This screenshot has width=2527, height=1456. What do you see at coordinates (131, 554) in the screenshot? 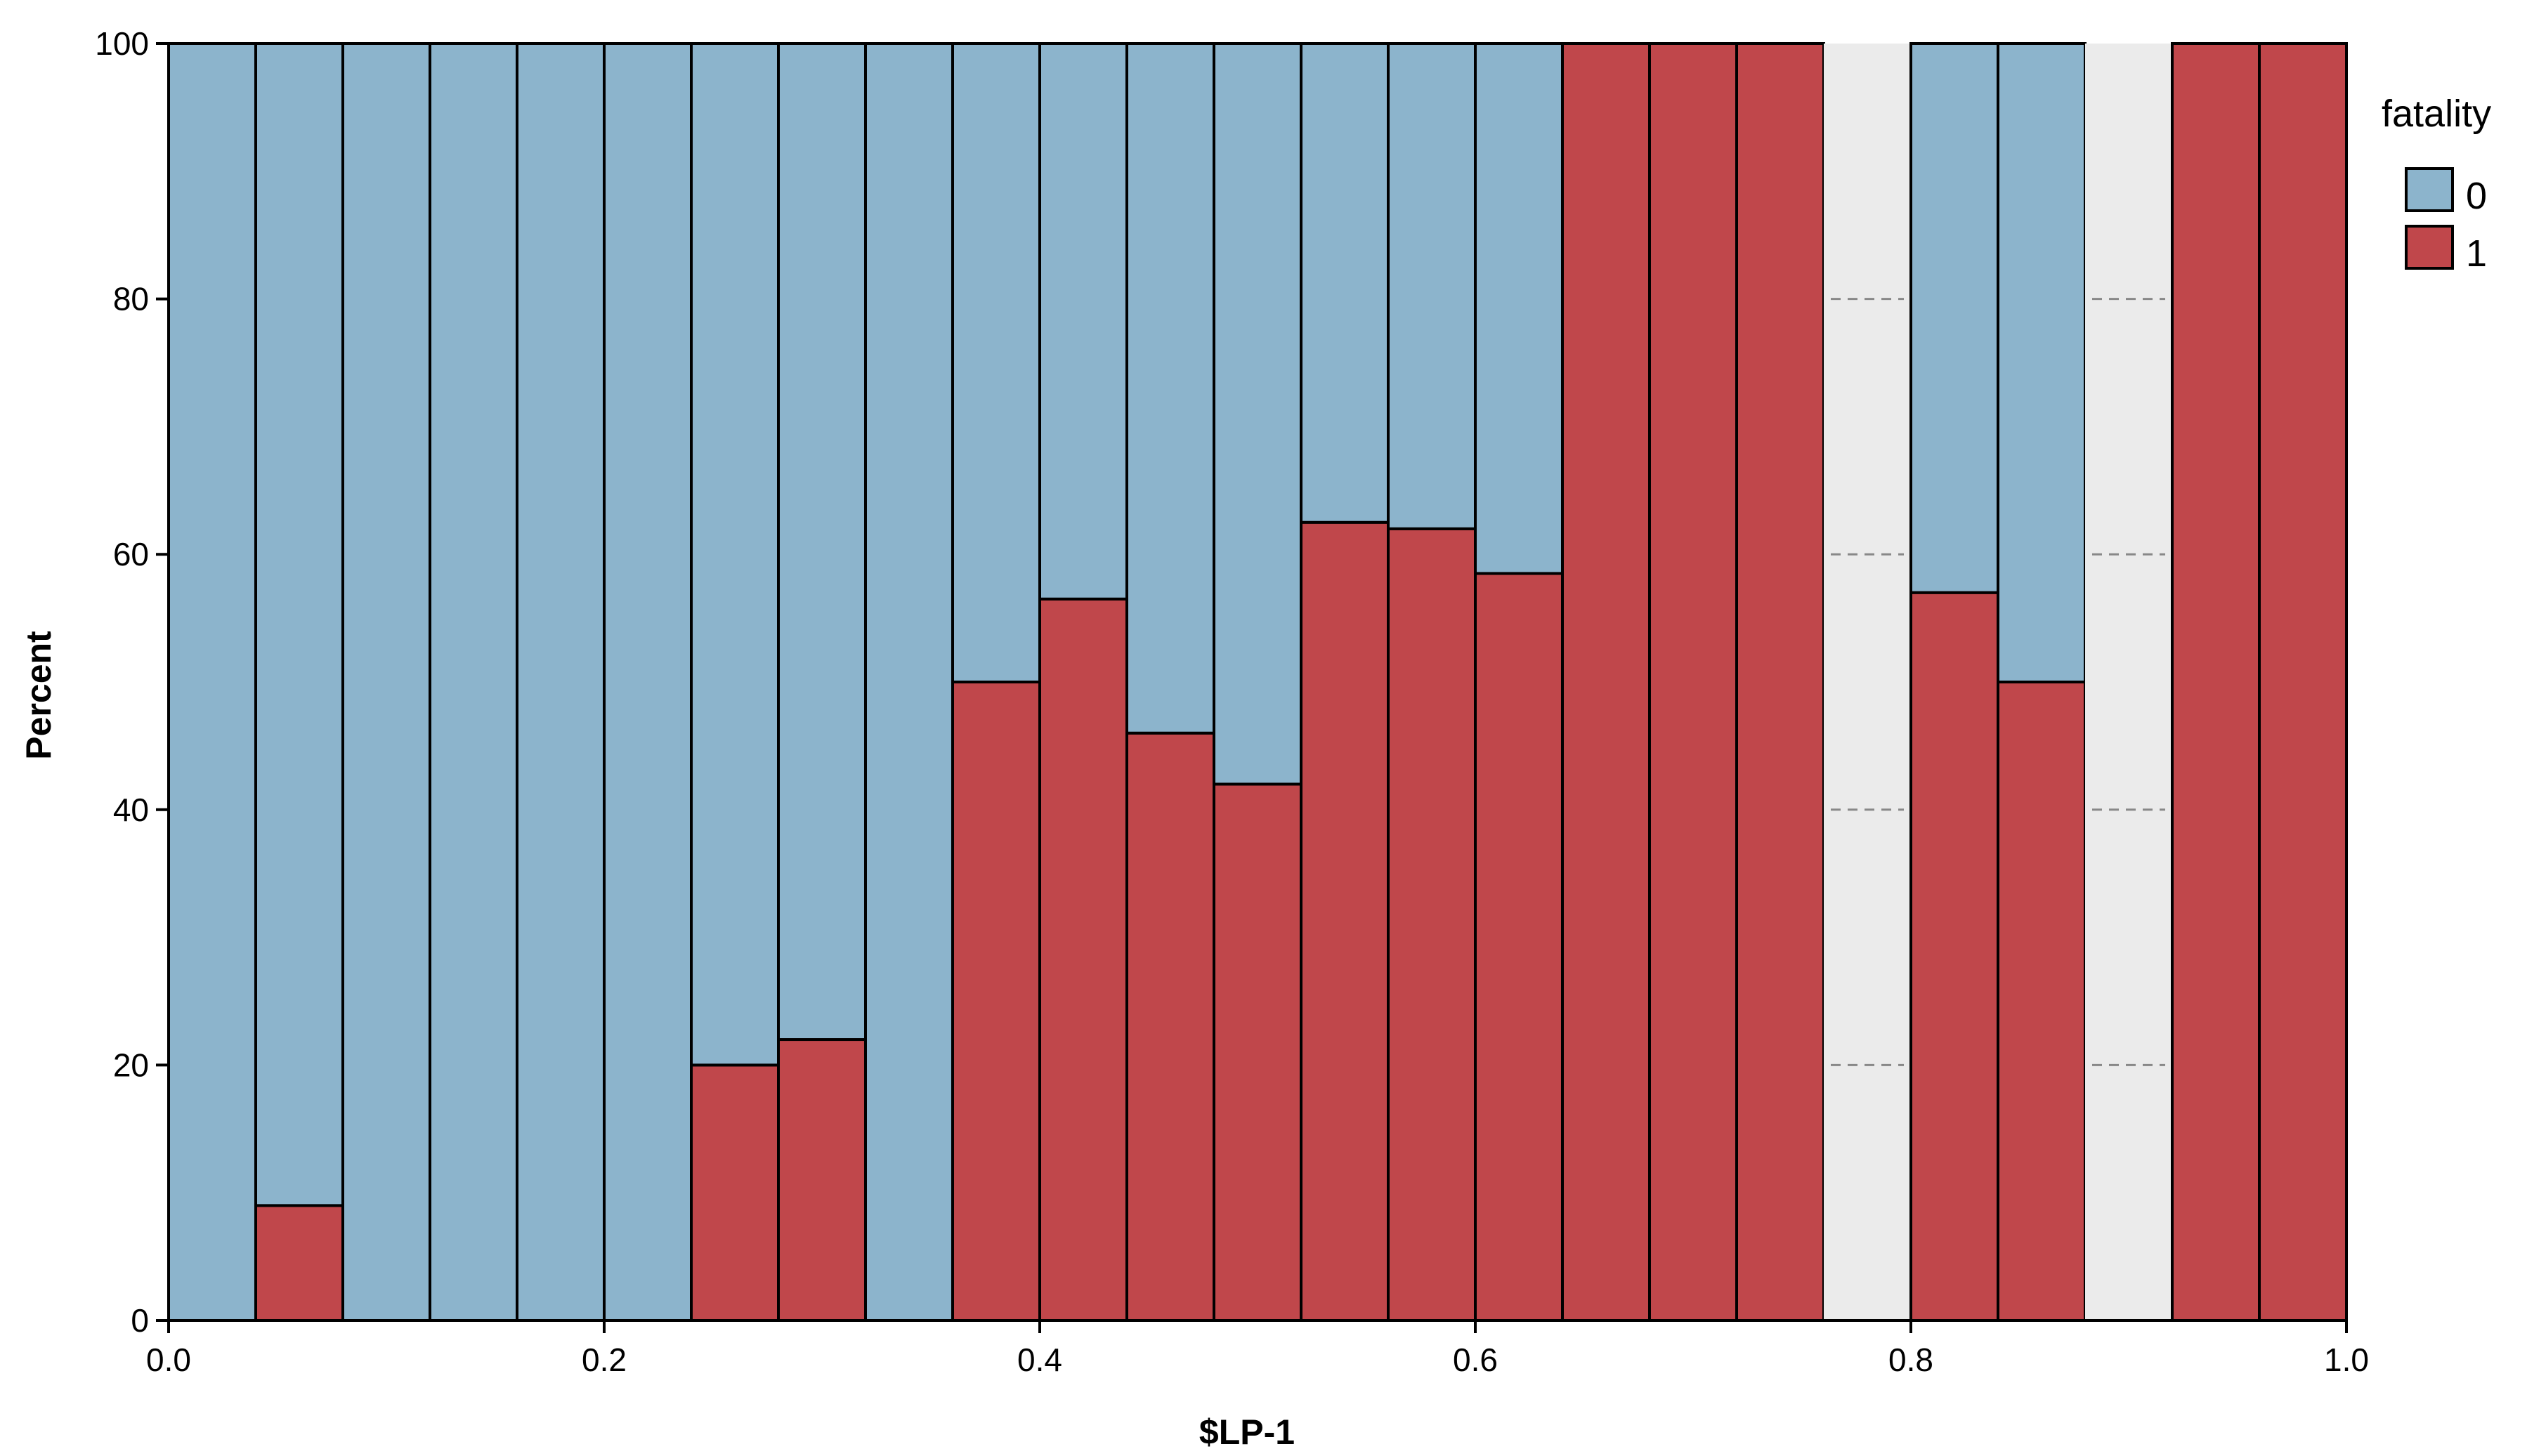
I see `y-tick-label: 60` at bounding box center [131, 554].